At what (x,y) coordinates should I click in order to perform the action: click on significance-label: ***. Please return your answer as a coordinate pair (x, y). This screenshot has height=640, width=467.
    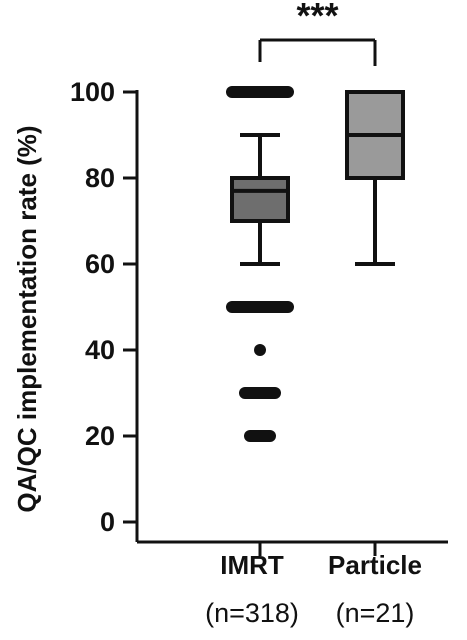
    Looking at the image, I should click on (317, 18).